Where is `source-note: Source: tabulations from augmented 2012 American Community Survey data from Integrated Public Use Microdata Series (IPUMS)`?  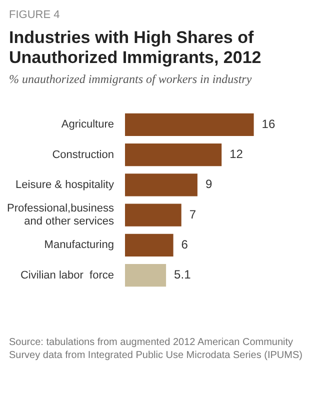 source-note: Source: tabulations from augmented 2012 American Community Survey data from Integrated Public Use Microdata Series (IPUMS) is located at coordinates (156, 349).